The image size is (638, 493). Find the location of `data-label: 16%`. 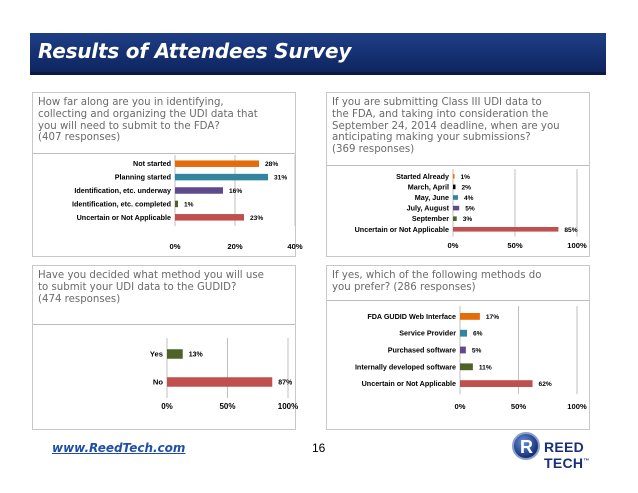

data-label: 16% is located at coordinates (235, 191).